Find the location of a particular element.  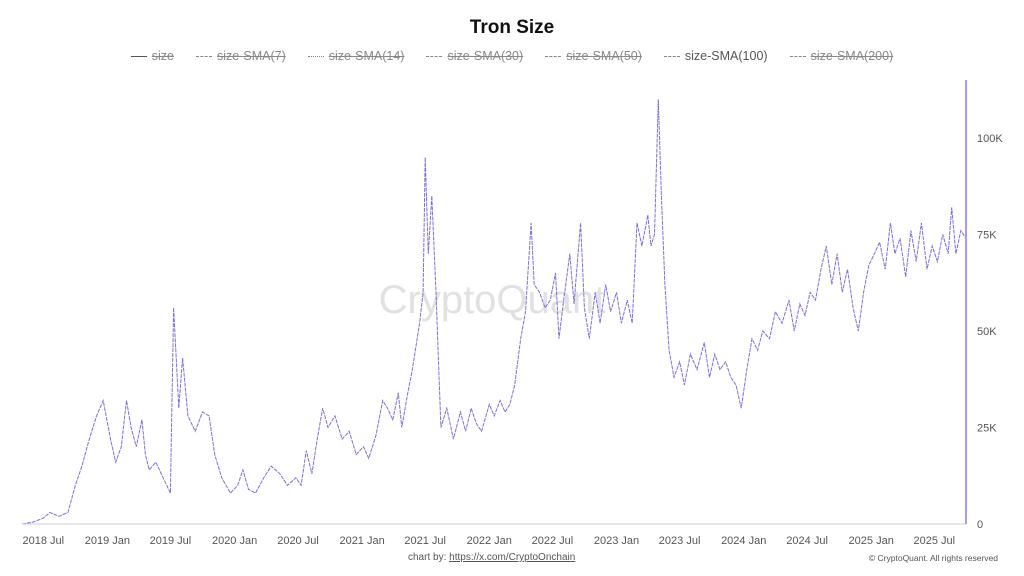

credit-link: https://x.com/CryptoOnchain is located at coordinates (512, 557).